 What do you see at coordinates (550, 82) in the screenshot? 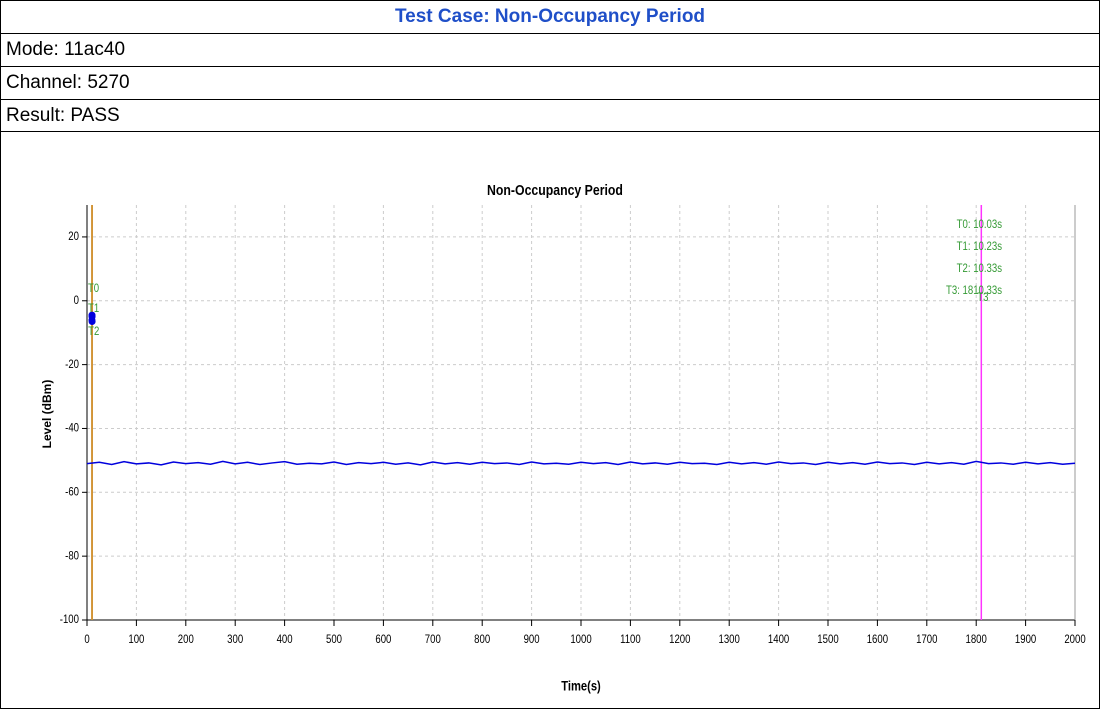
I see `table-row: Channel: 5270` at bounding box center [550, 82].